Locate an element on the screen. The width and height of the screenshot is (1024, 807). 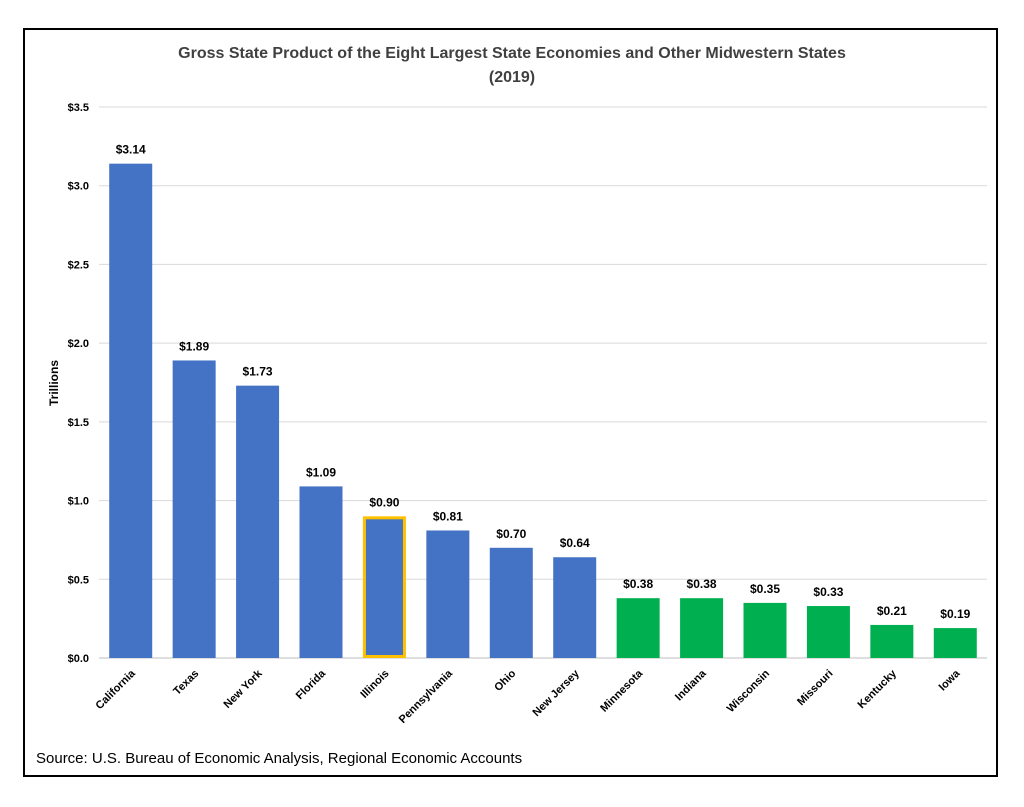
bar-new-york is located at coordinates (258, 521).